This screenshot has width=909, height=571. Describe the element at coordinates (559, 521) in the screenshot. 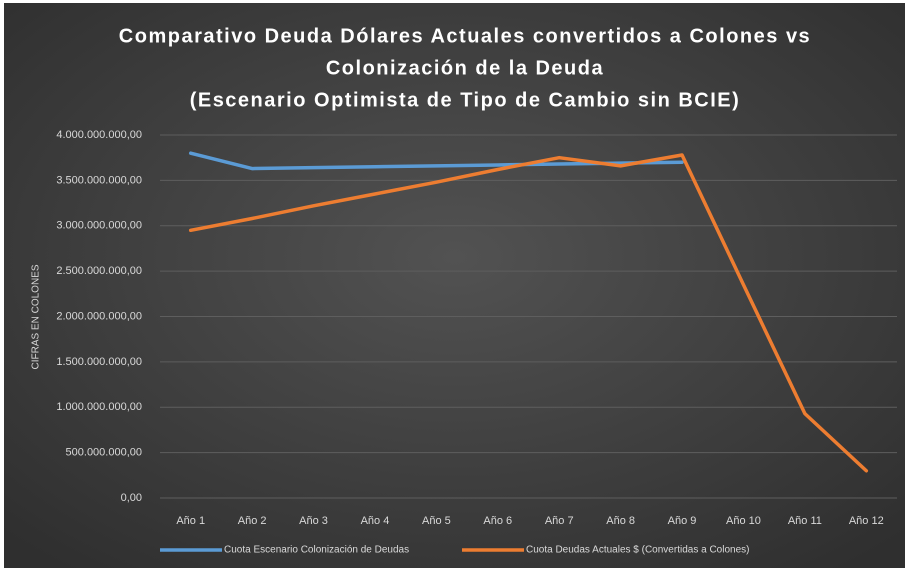

I see `x-tick-label: Año 7` at that location.